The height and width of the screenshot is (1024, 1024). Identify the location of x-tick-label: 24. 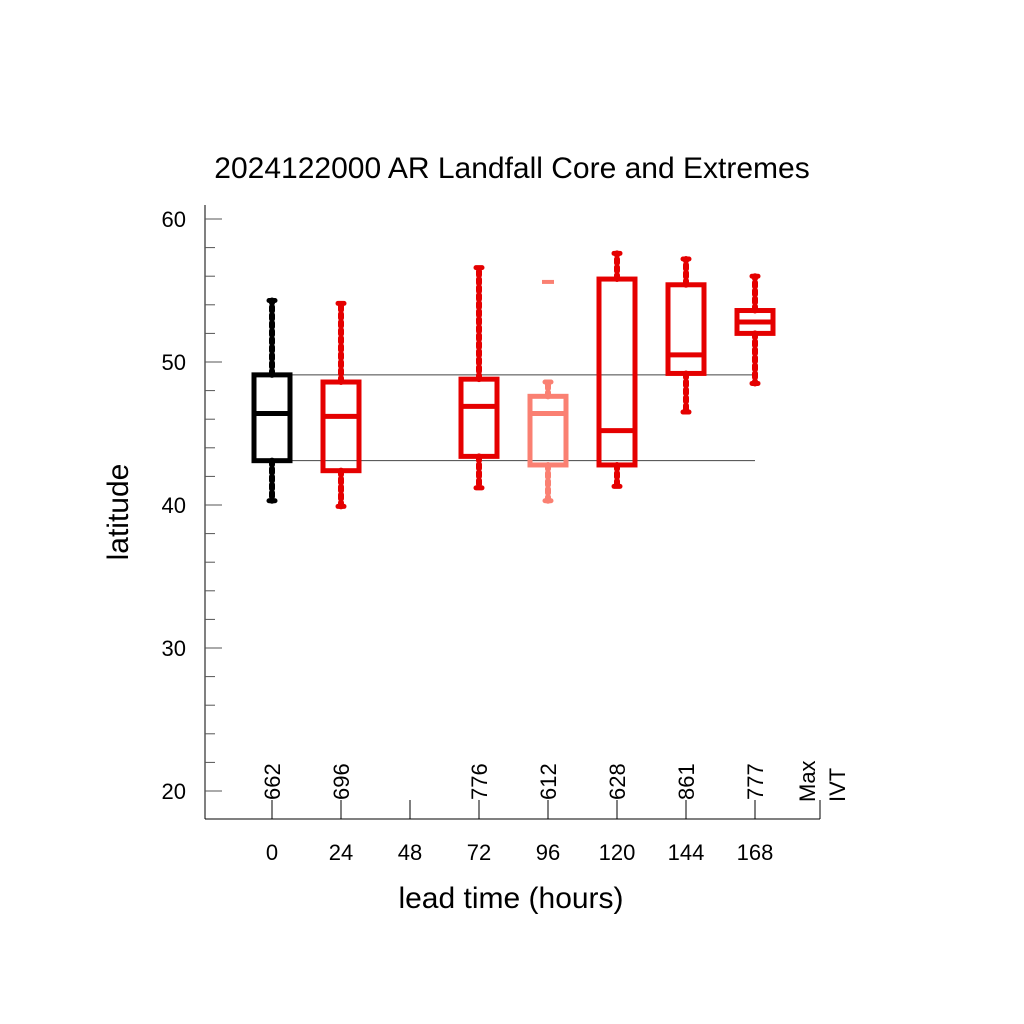
(341, 852).